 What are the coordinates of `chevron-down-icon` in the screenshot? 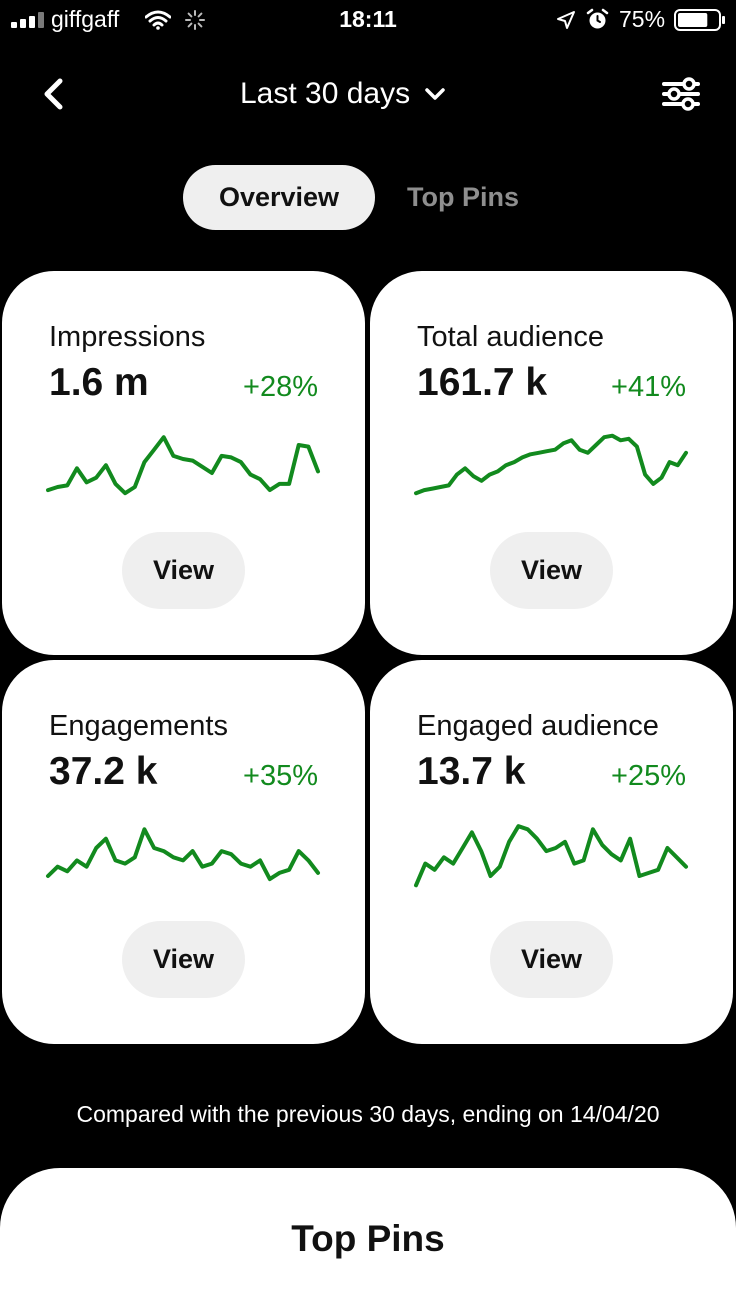 It's located at (435, 94).